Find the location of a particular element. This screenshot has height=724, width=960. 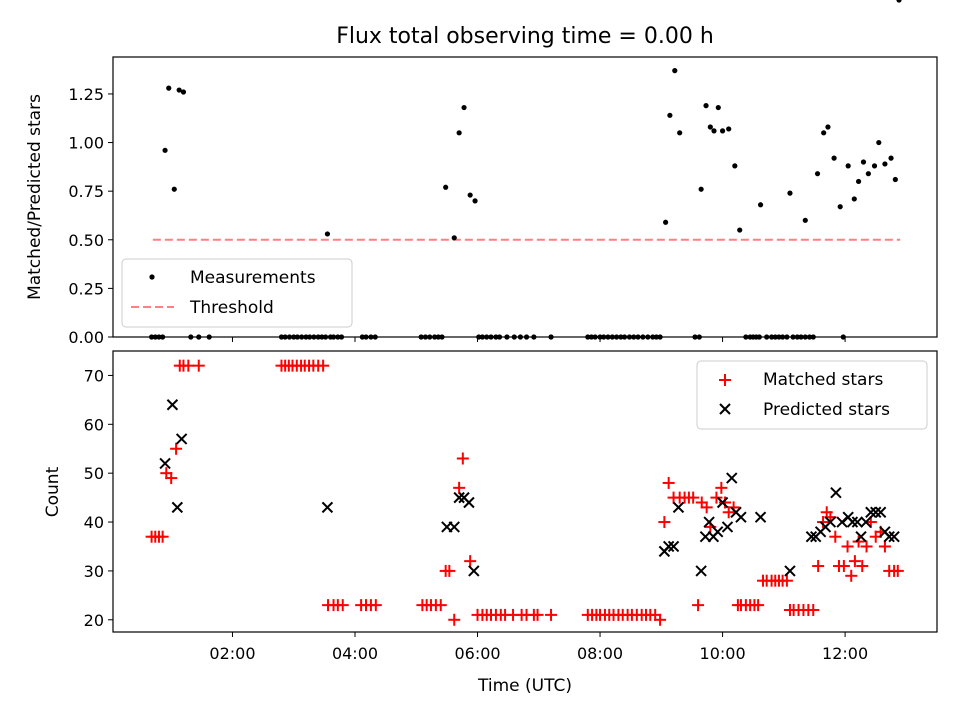

top-y-tick-label: 1.25 is located at coordinates (86, 94).